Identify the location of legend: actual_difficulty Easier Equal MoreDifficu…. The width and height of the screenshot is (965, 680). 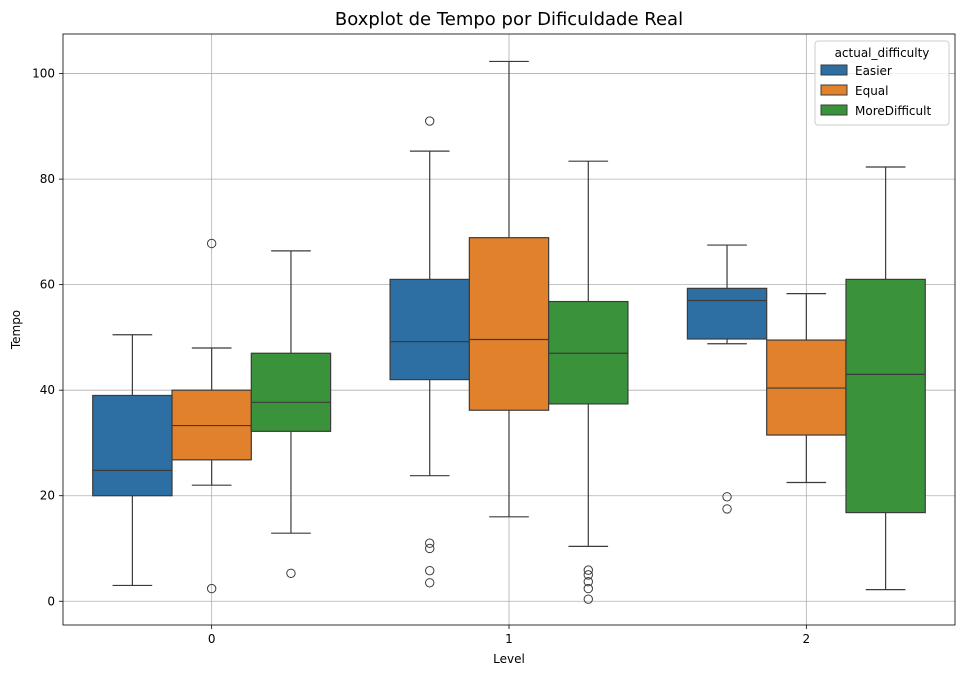
(882, 83).